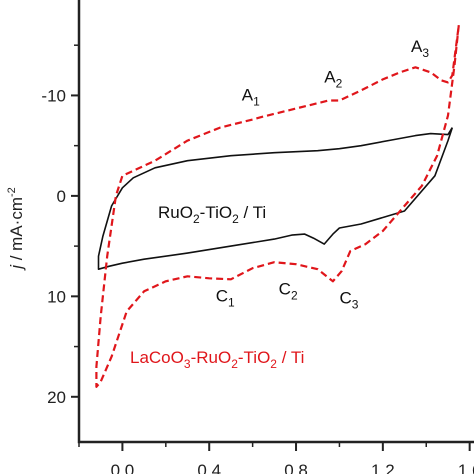 The height and width of the screenshot is (474, 474). What do you see at coordinates (123, 467) in the screenshot?
I see `x-tick-label: 0.0` at bounding box center [123, 467].